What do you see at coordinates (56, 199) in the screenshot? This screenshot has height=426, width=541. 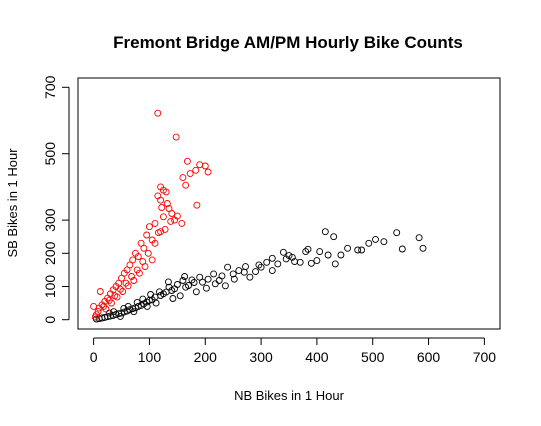 I see `y-axis: 0 100 200 300 500 700` at bounding box center [56, 199].